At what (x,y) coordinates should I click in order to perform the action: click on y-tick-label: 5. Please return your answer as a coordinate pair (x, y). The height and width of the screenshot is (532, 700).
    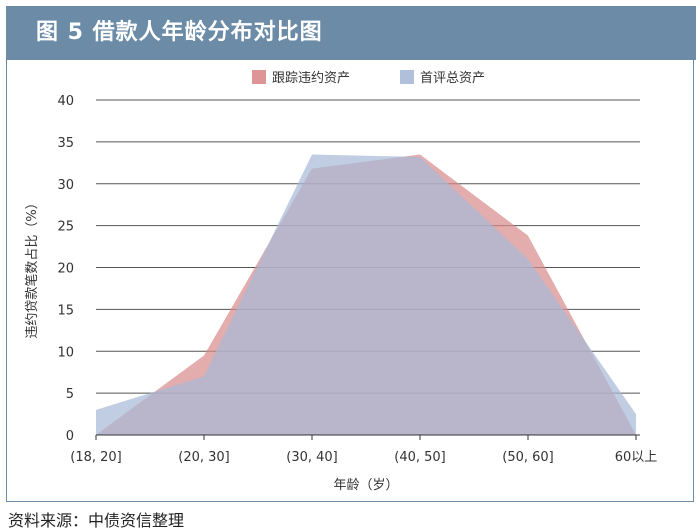
    Looking at the image, I should click on (70, 394).